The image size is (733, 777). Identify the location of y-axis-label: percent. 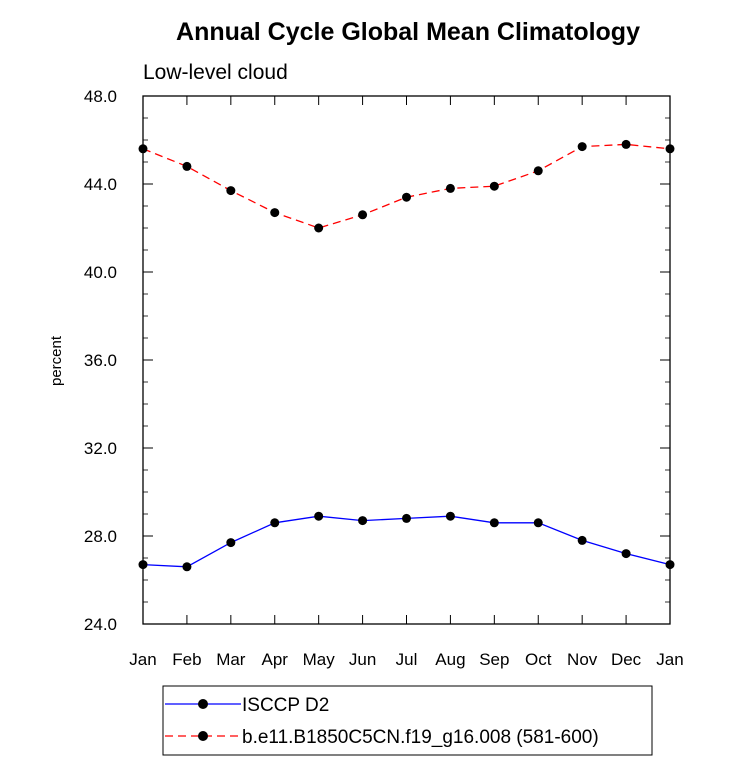
(56, 360).